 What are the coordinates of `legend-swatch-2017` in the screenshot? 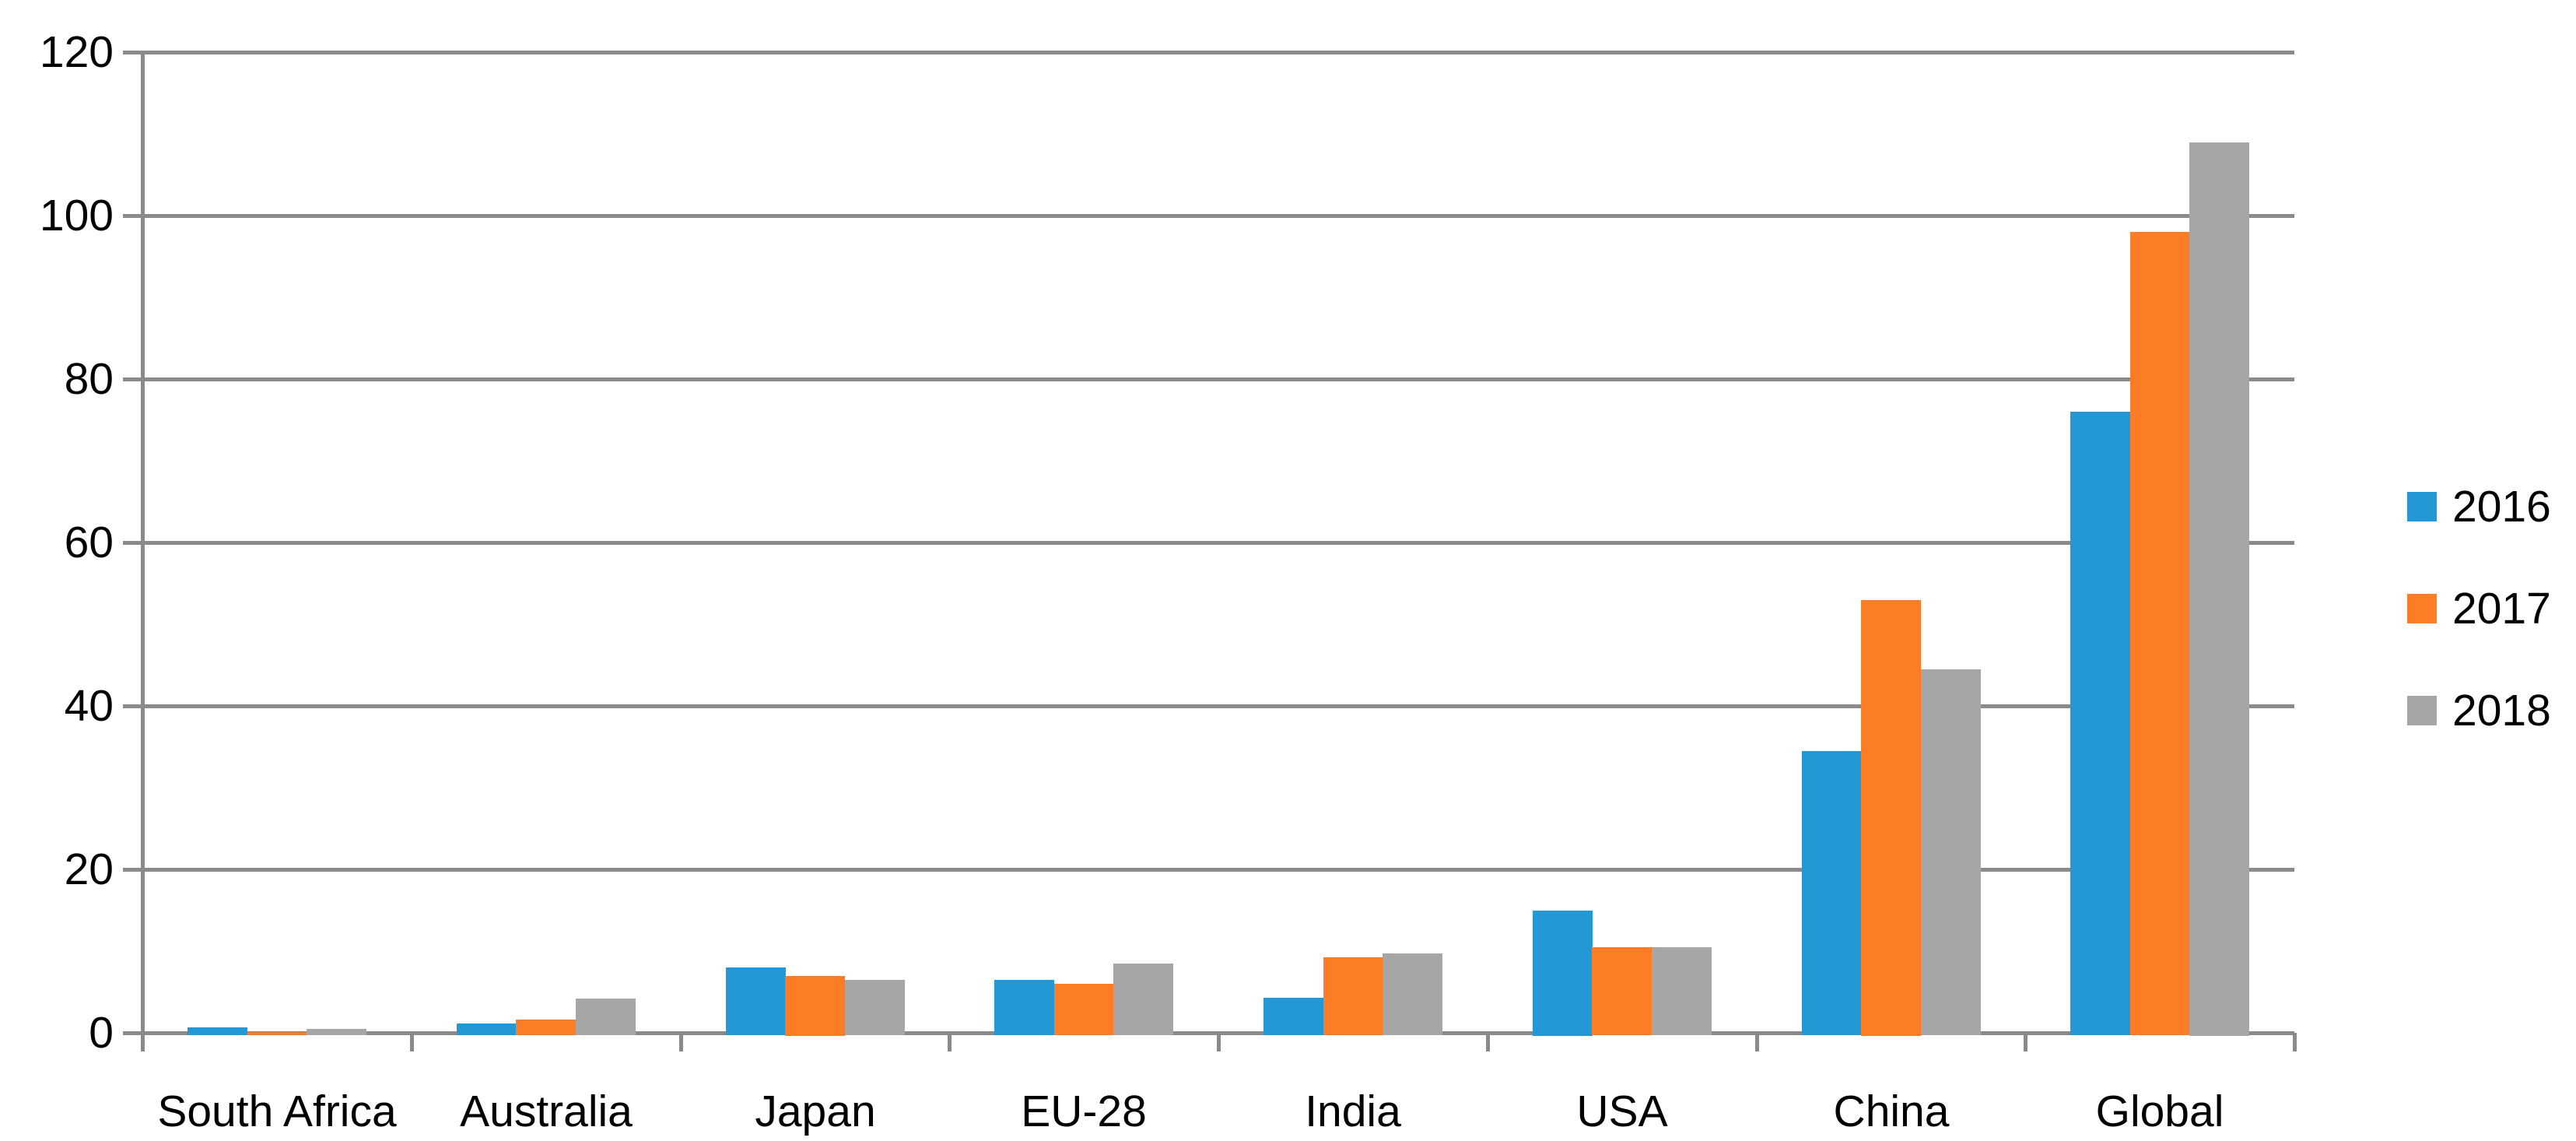 It's located at (2422, 608).